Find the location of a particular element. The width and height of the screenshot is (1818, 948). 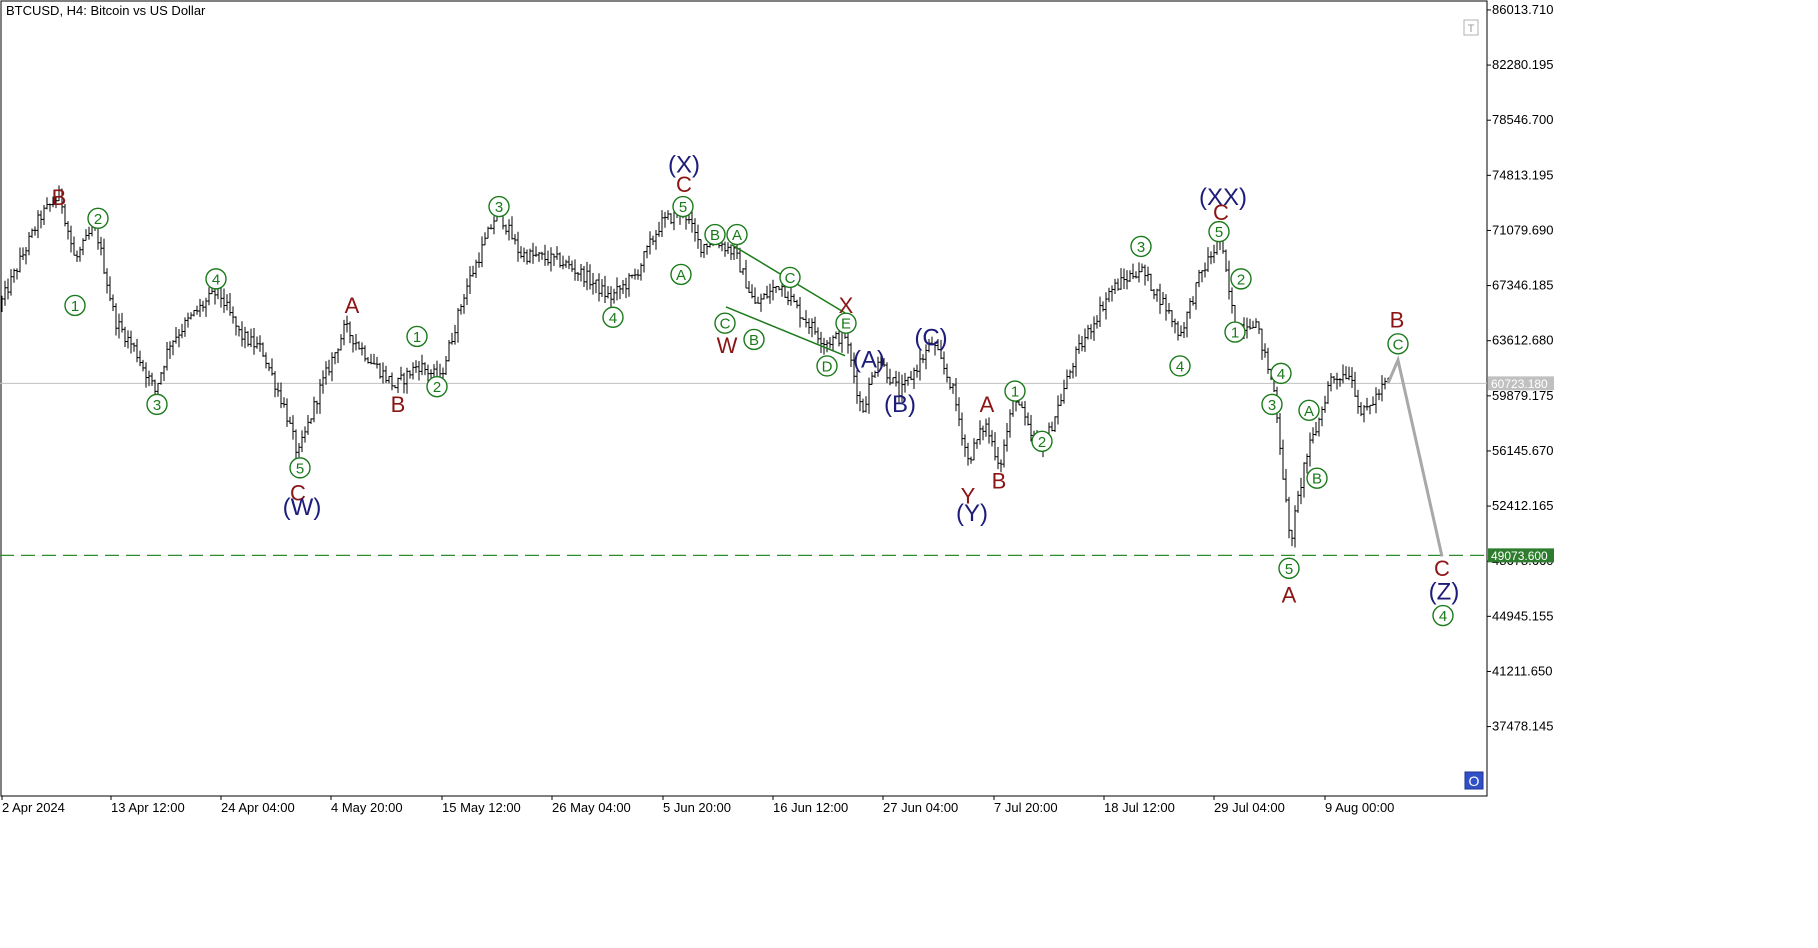

triangle-trendline is located at coordinates (785, 331).